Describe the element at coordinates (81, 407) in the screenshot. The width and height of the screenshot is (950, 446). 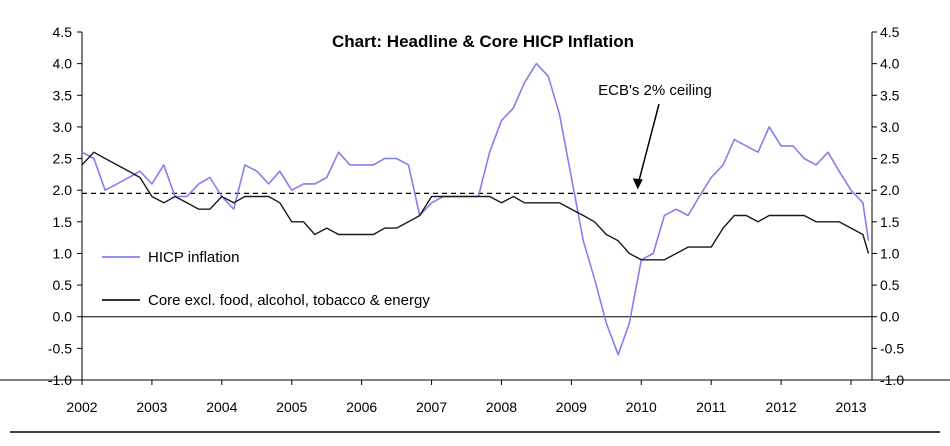
I see `x-tick-label: 2002` at that location.